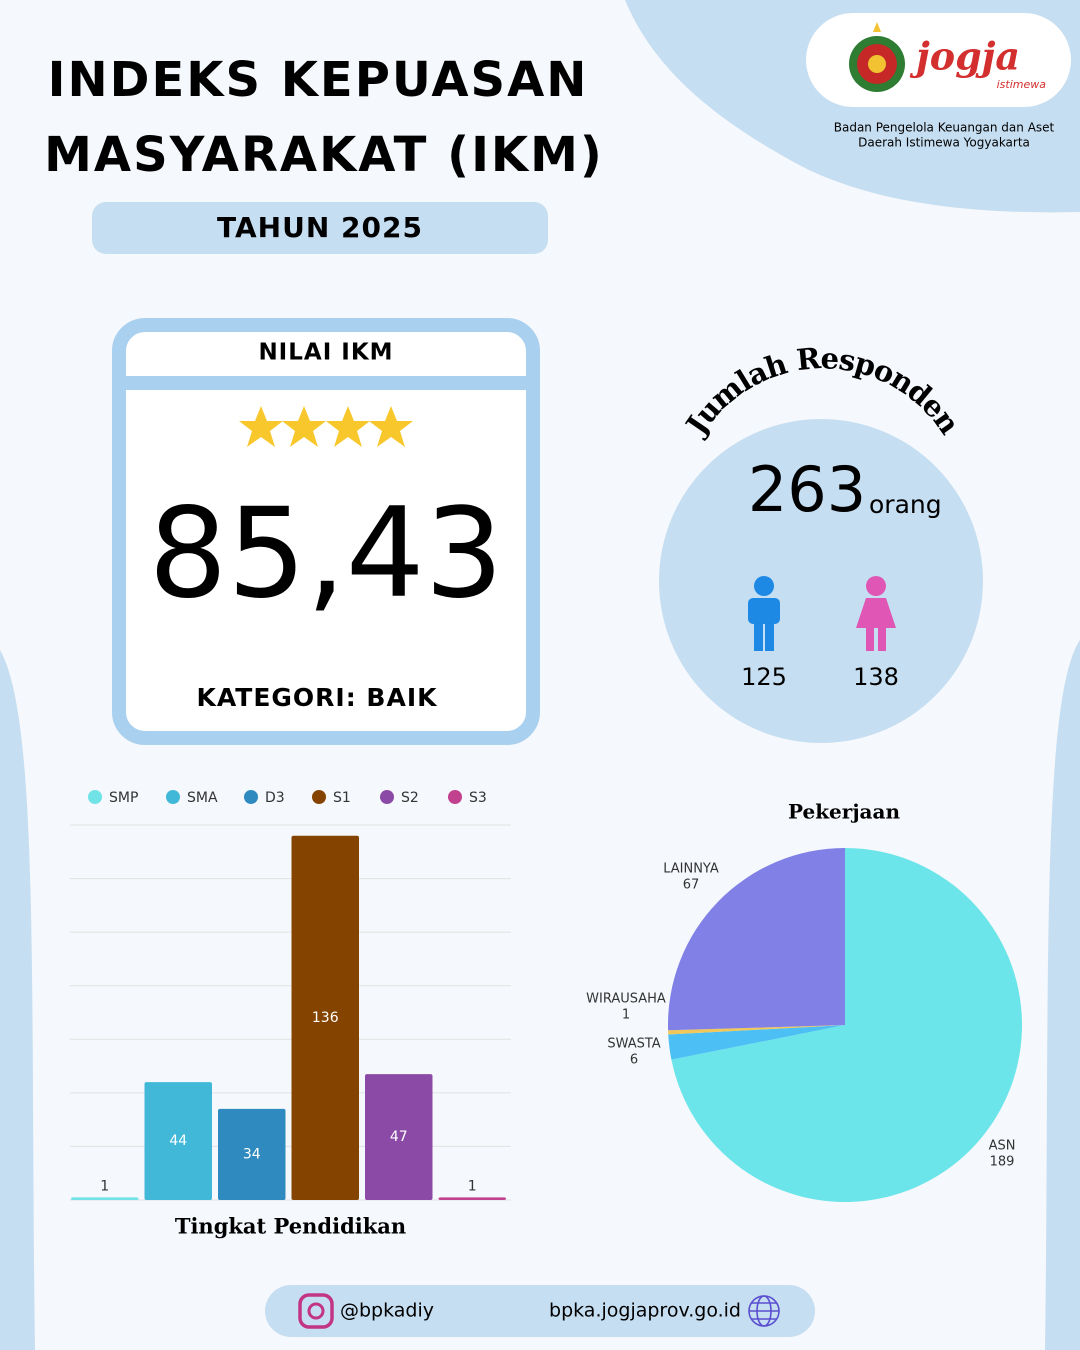  Describe the element at coordinates (290, 1226) in the screenshot. I see `chart-title: Tingkat Pendidikan` at that location.